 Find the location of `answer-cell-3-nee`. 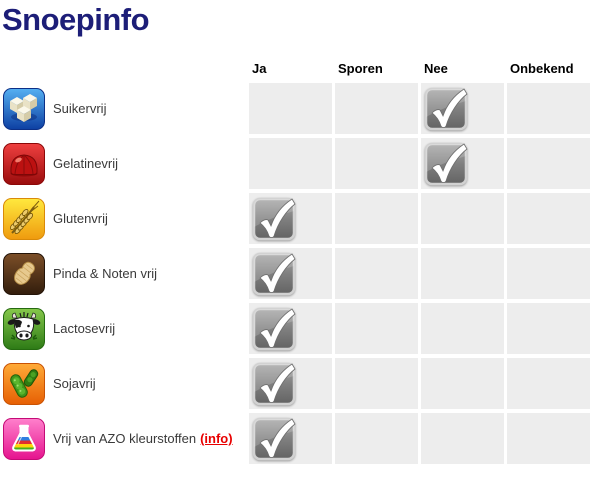

answer-cell-3-nee is located at coordinates (462, 273).